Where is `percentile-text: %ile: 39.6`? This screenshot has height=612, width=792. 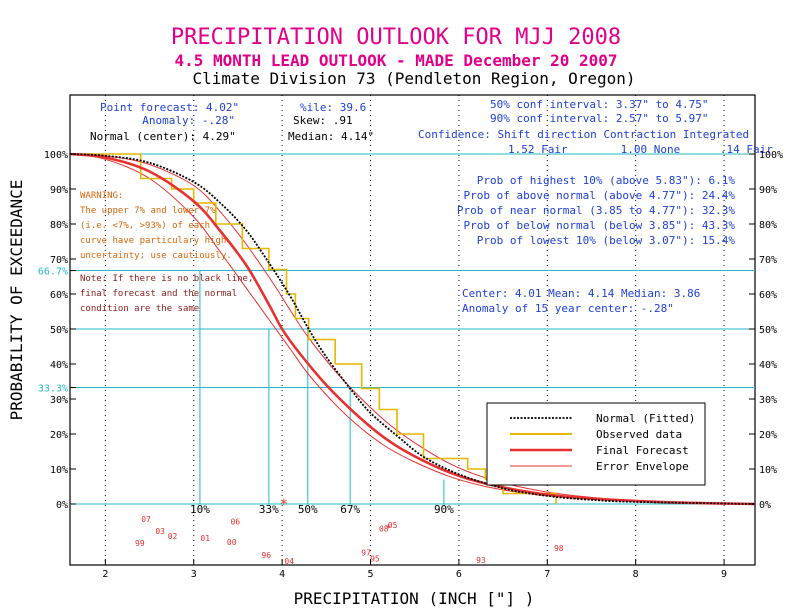
percentile-text: %ile: 39.6 is located at coordinates (333, 107).